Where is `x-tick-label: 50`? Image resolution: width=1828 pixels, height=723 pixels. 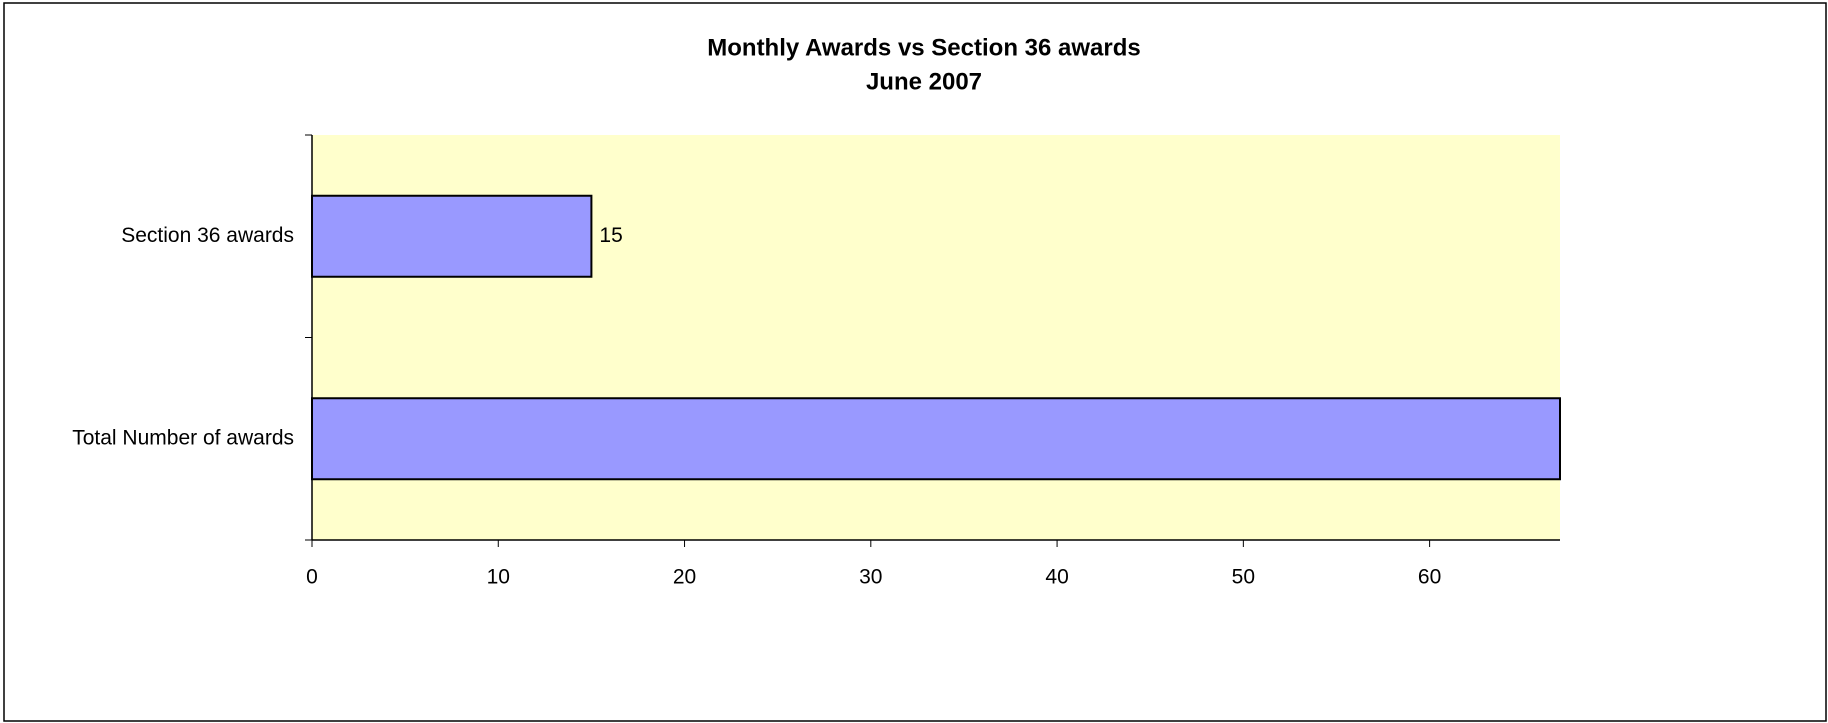 x-tick-label: 50 is located at coordinates (1243, 577).